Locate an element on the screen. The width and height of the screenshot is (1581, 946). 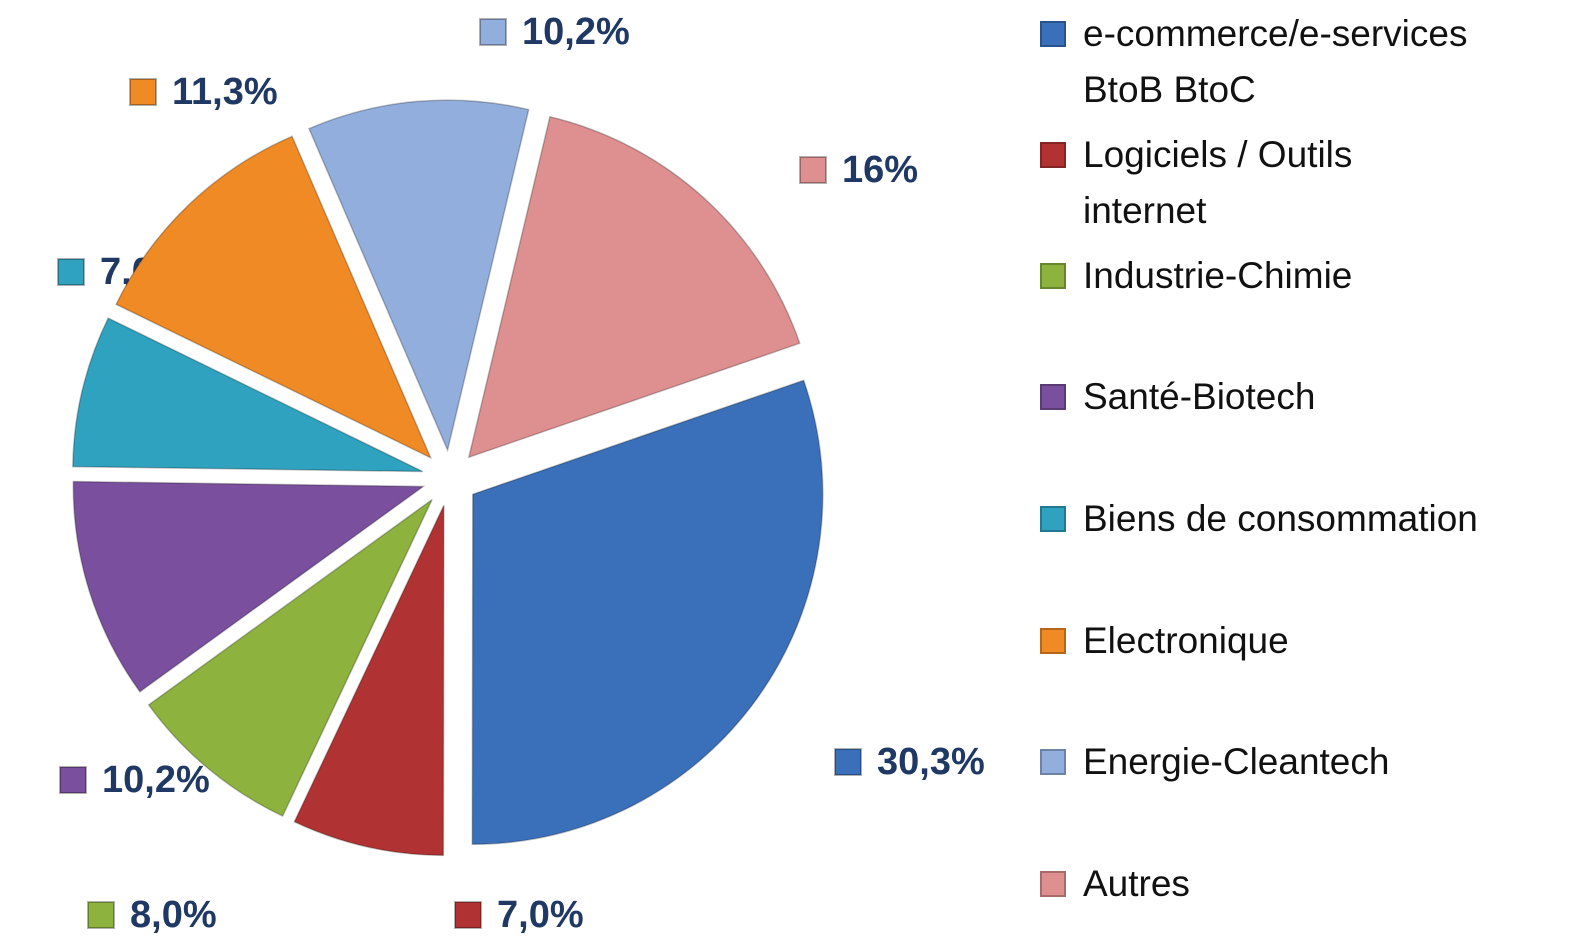
legend-label: Electronique is located at coordinates (1186, 640).